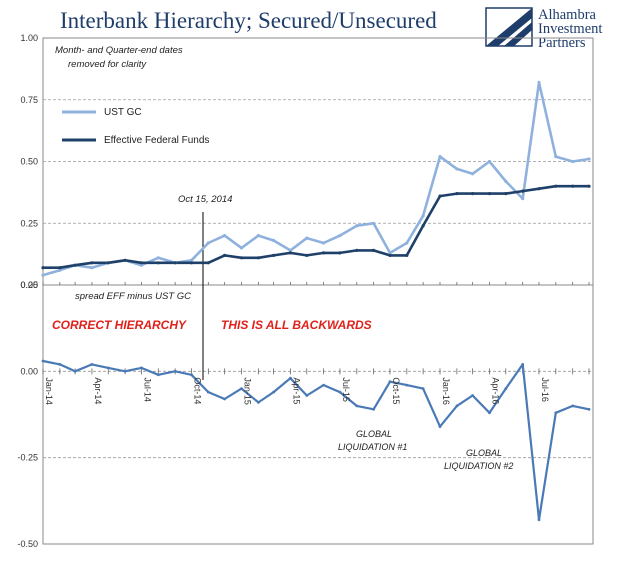 The height and width of the screenshot is (581, 618). I want to click on liq1-line1: GLOBAL, so click(374, 434).